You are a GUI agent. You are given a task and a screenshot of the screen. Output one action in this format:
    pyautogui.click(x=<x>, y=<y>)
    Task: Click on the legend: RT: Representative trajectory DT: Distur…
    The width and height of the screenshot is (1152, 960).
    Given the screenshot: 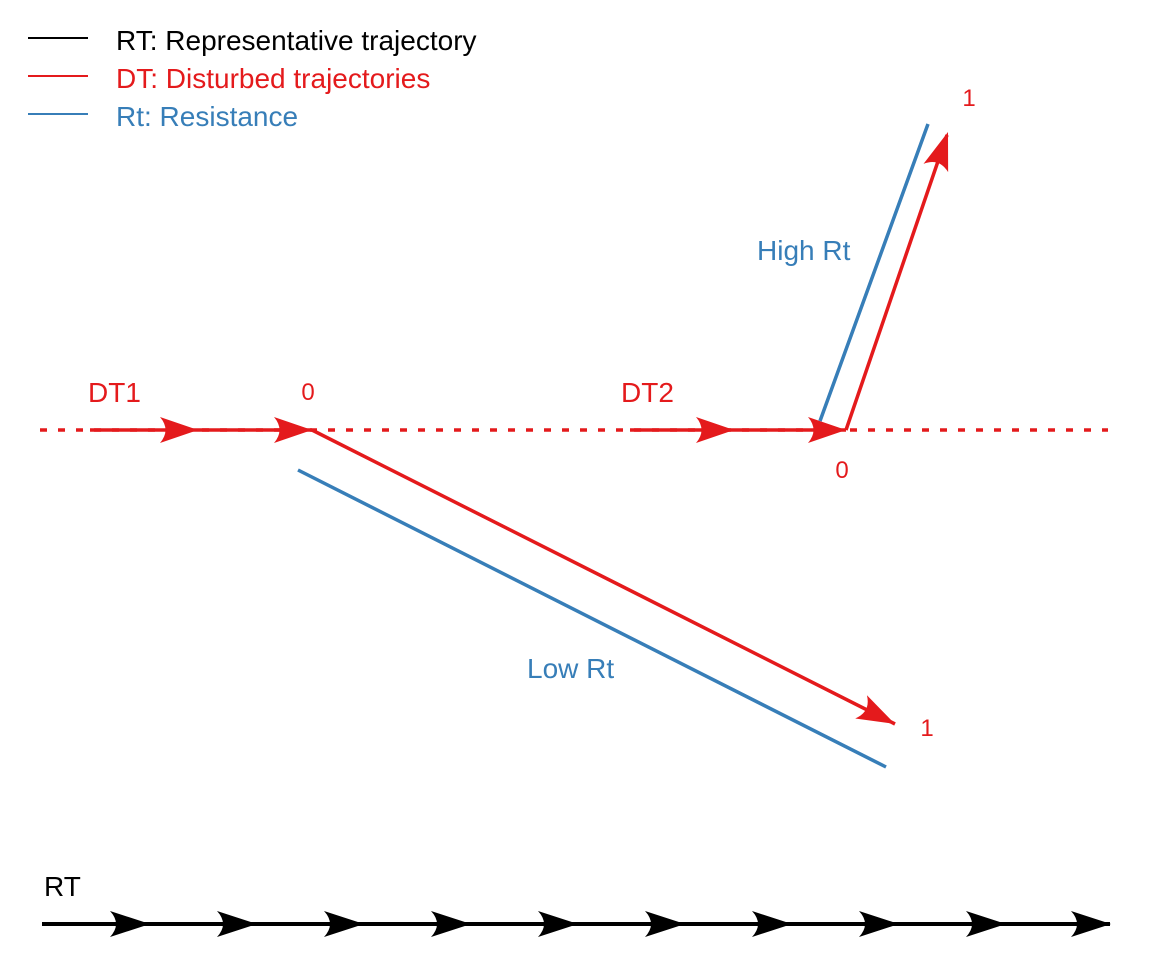 What is the action you would take?
    pyautogui.click(x=252, y=78)
    